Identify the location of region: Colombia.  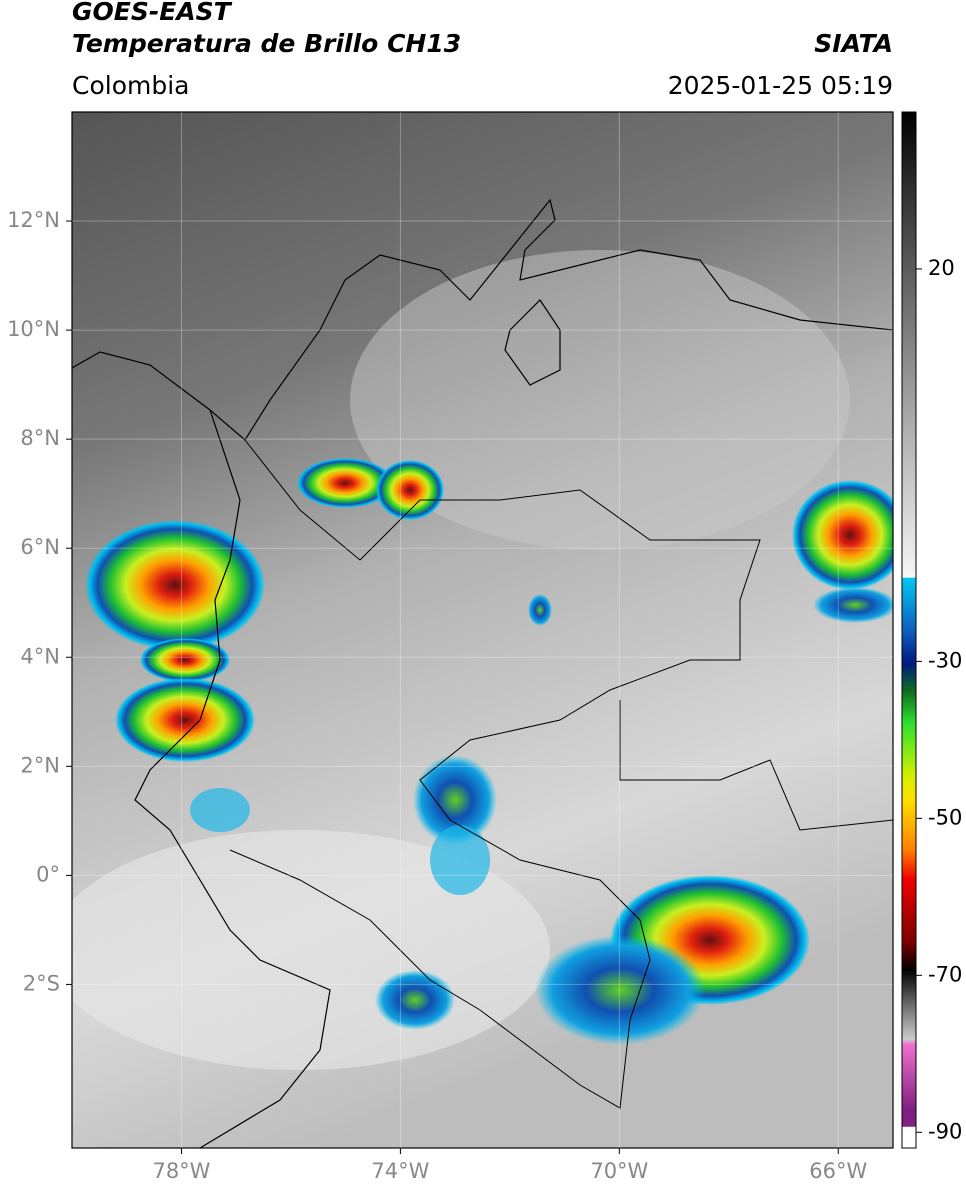
(130, 85).